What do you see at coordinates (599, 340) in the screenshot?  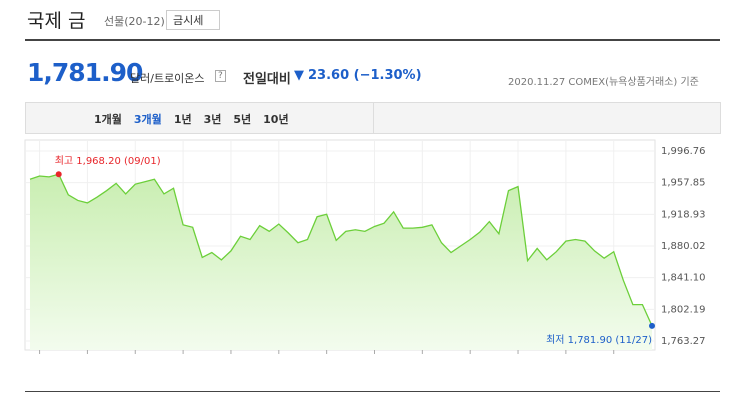 I see `low-label: 최저 1,781.90 (11/27)` at bounding box center [599, 340].